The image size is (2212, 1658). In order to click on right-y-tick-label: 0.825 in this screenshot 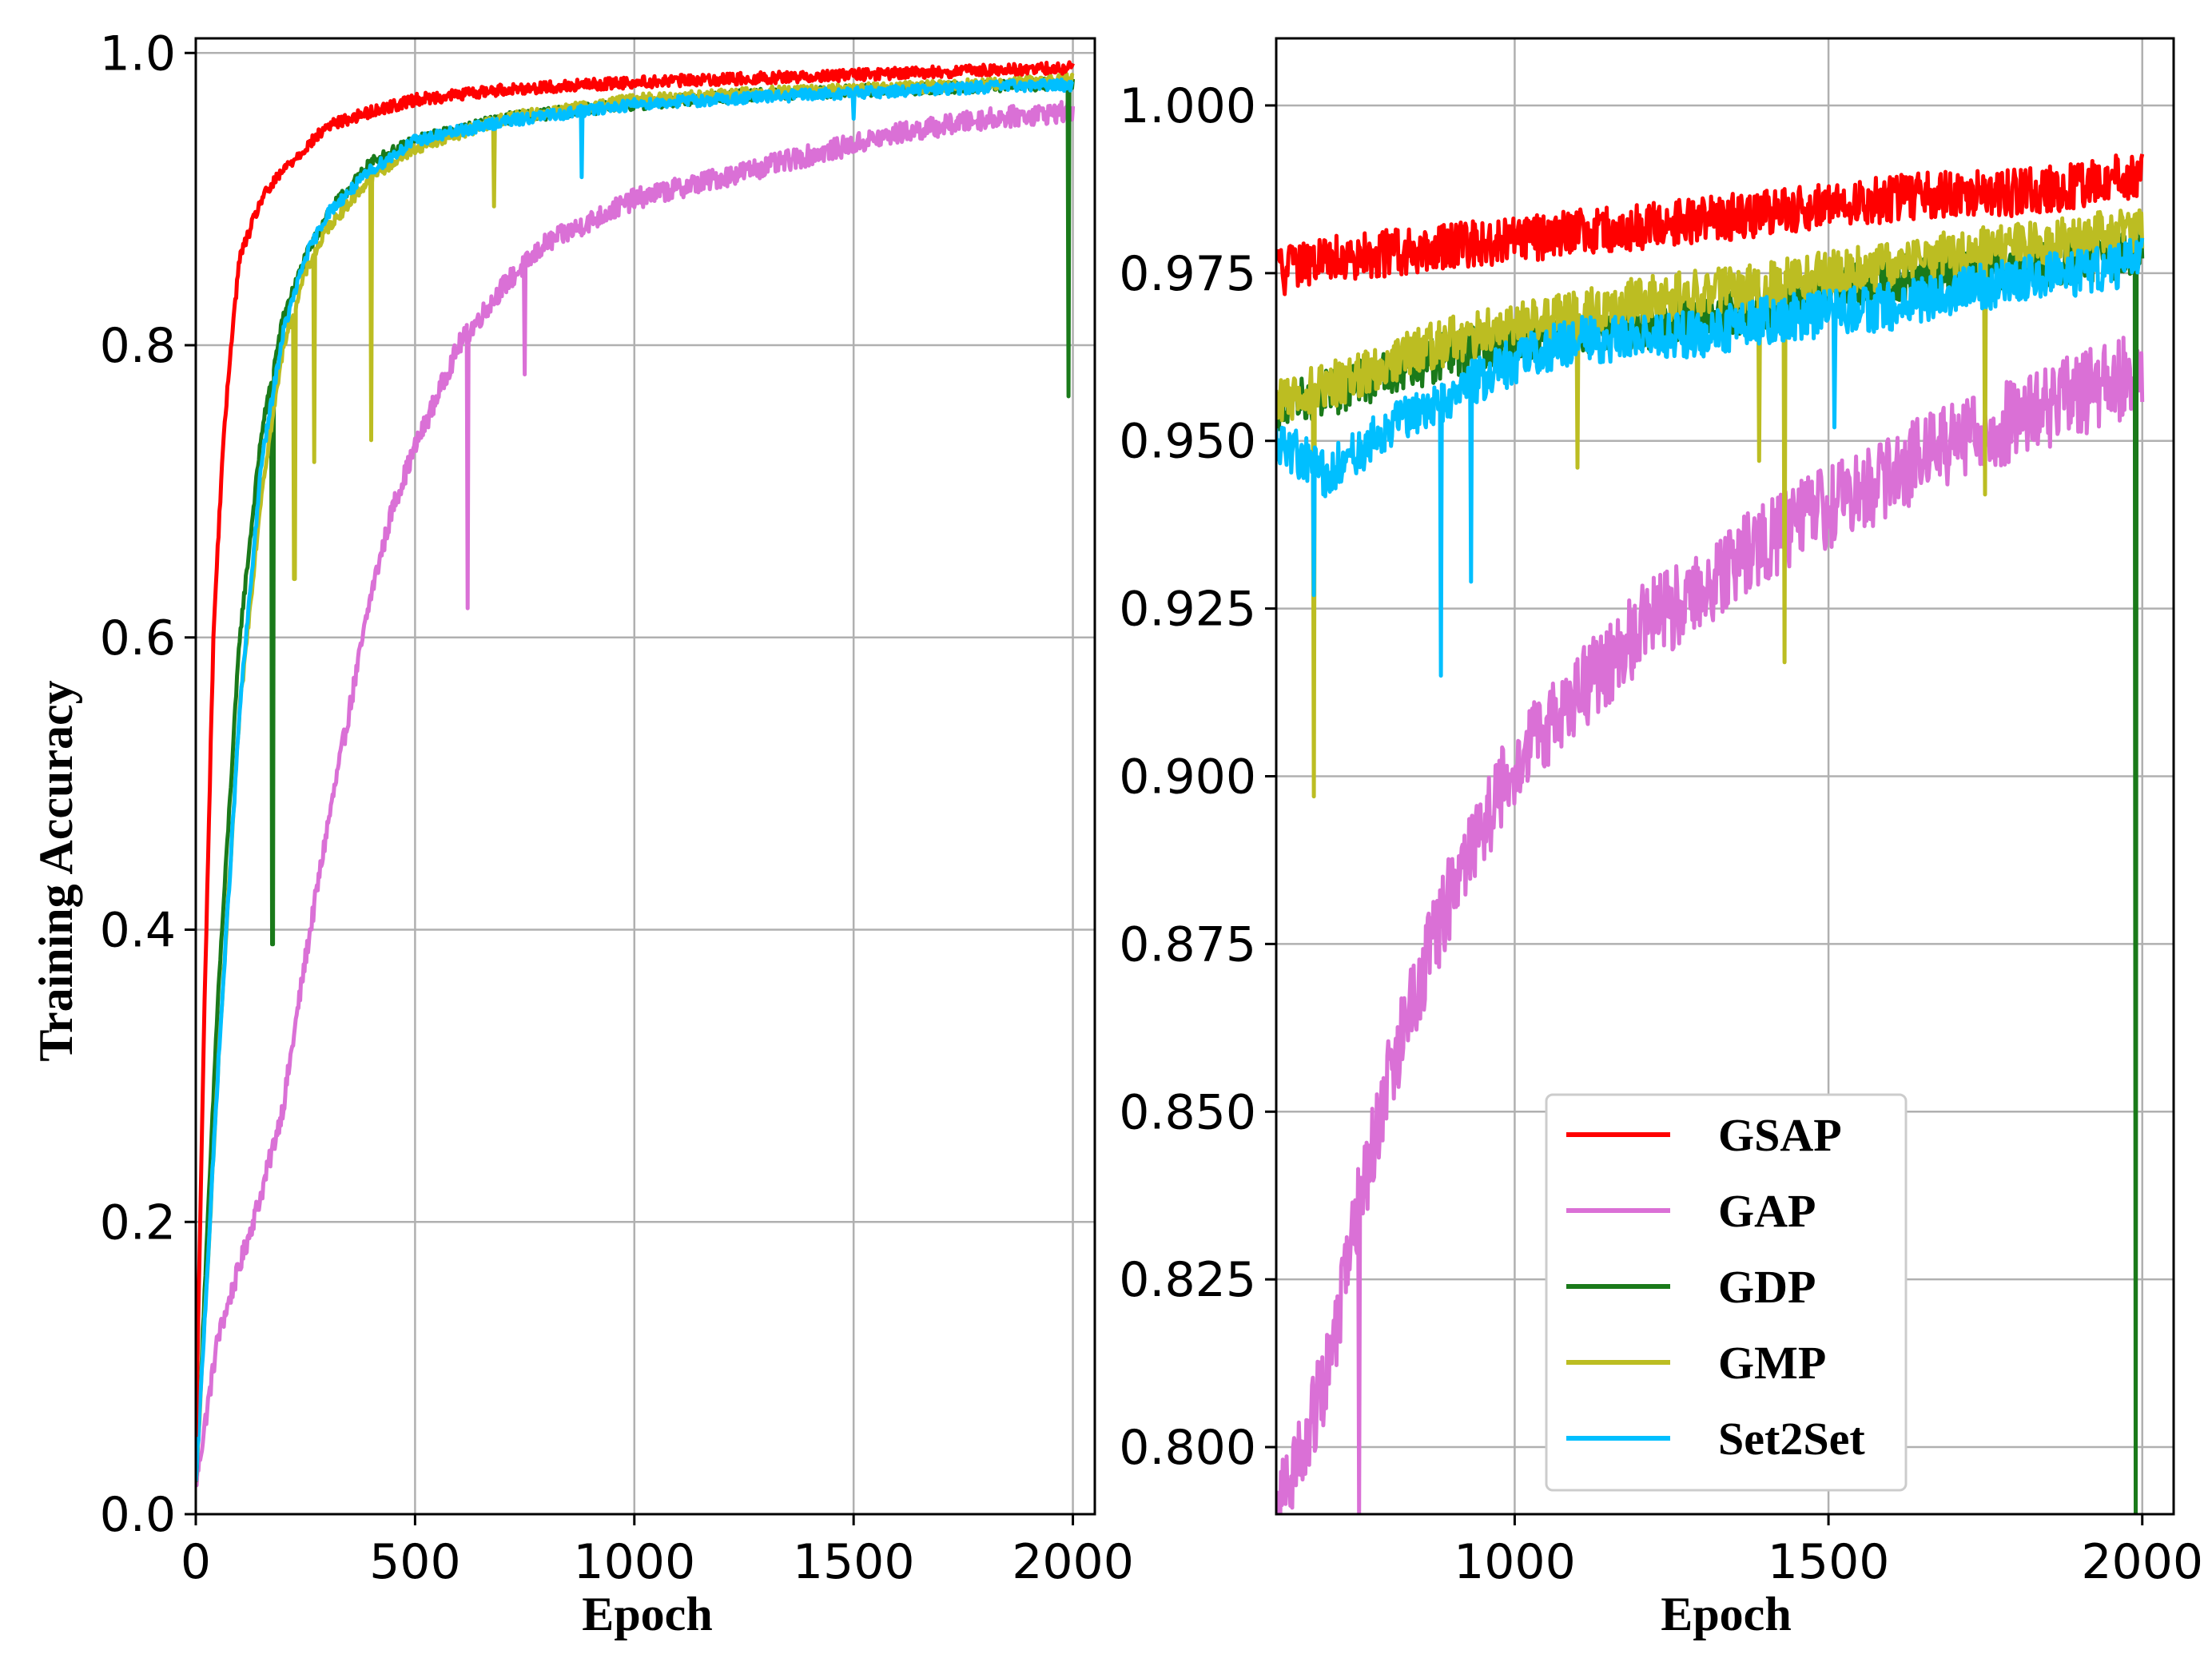, I will do `click(1187, 1280)`.